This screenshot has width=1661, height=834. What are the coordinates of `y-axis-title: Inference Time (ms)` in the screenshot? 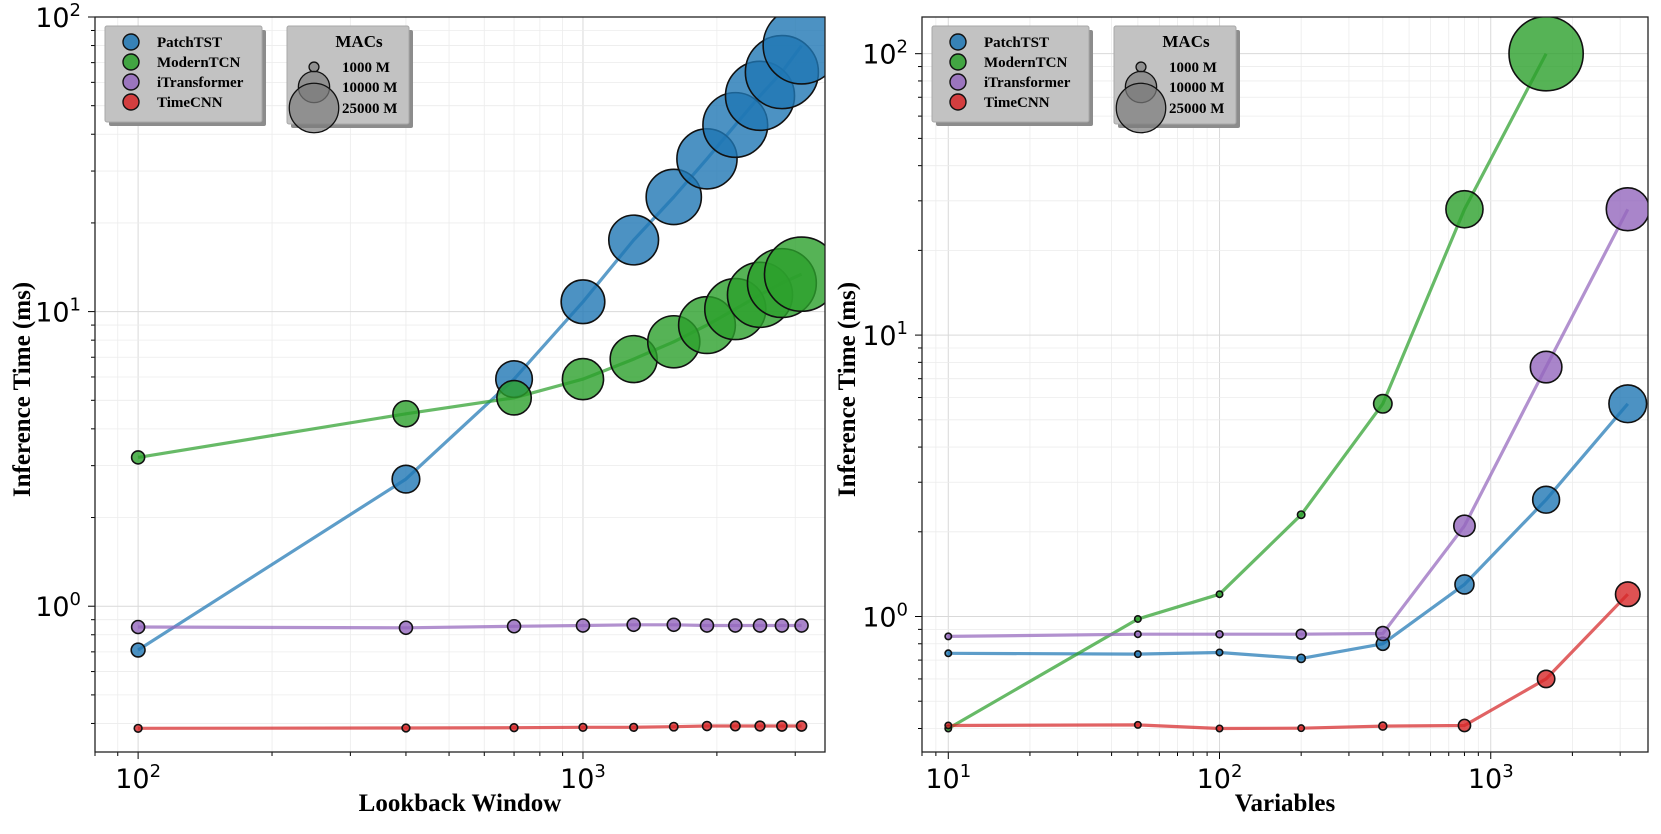 It's located at (22, 389).